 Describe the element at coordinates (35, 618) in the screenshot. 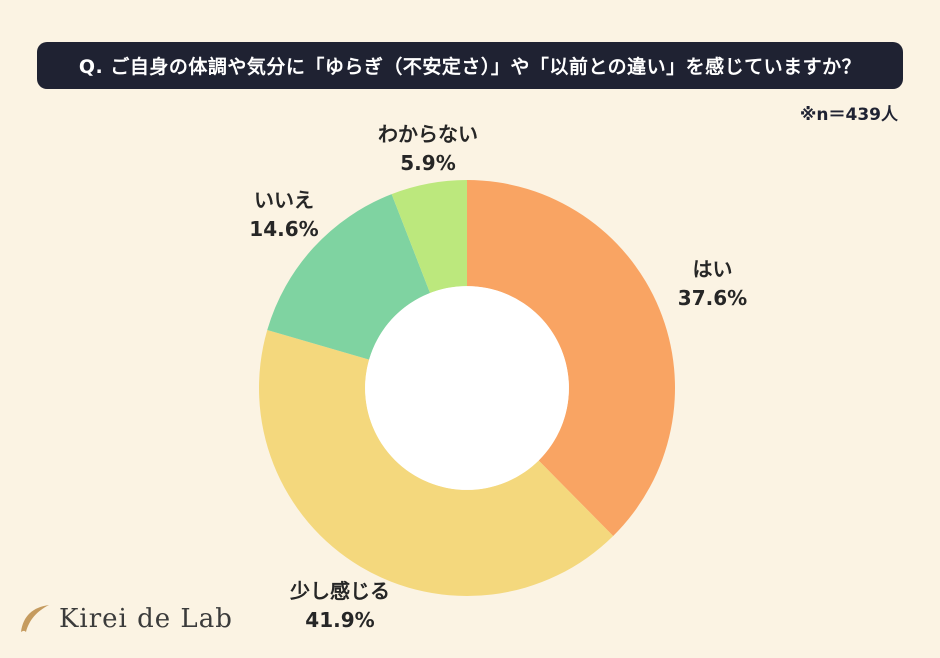

I see `leaf-icon` at that location.